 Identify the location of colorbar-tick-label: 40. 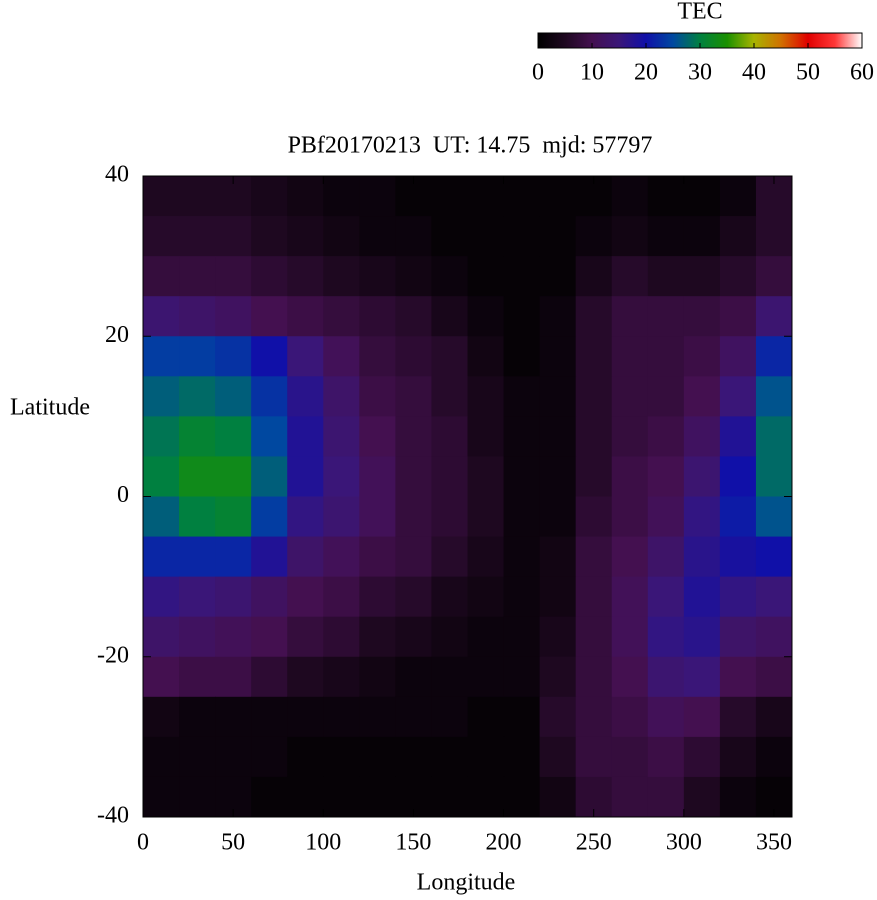
(754, 73).